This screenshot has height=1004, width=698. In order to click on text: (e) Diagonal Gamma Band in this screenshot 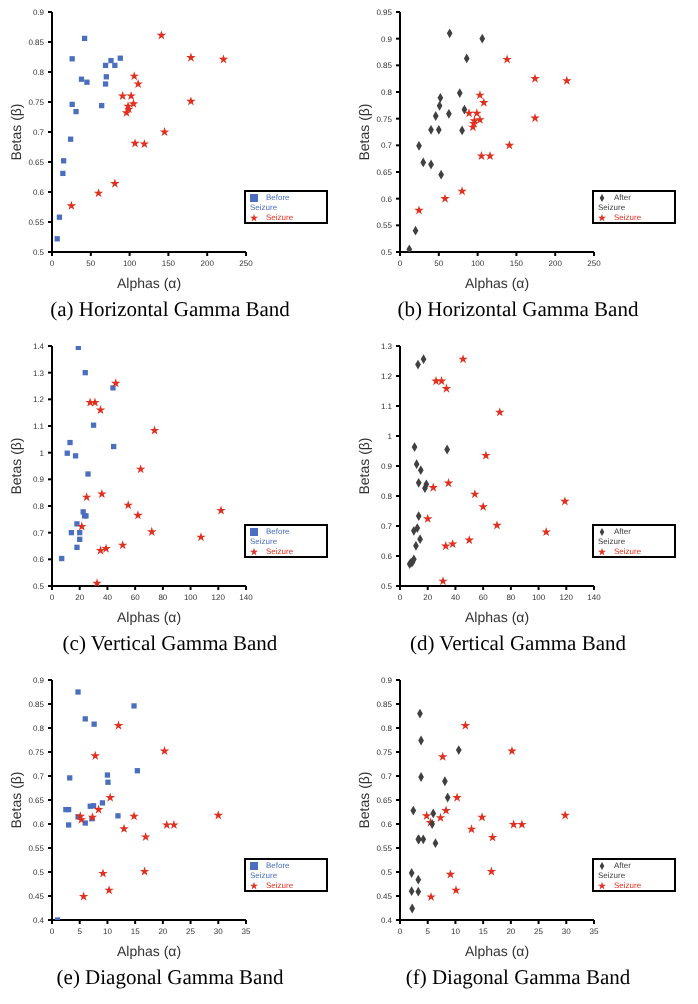, I will do `click(170, 979)`.